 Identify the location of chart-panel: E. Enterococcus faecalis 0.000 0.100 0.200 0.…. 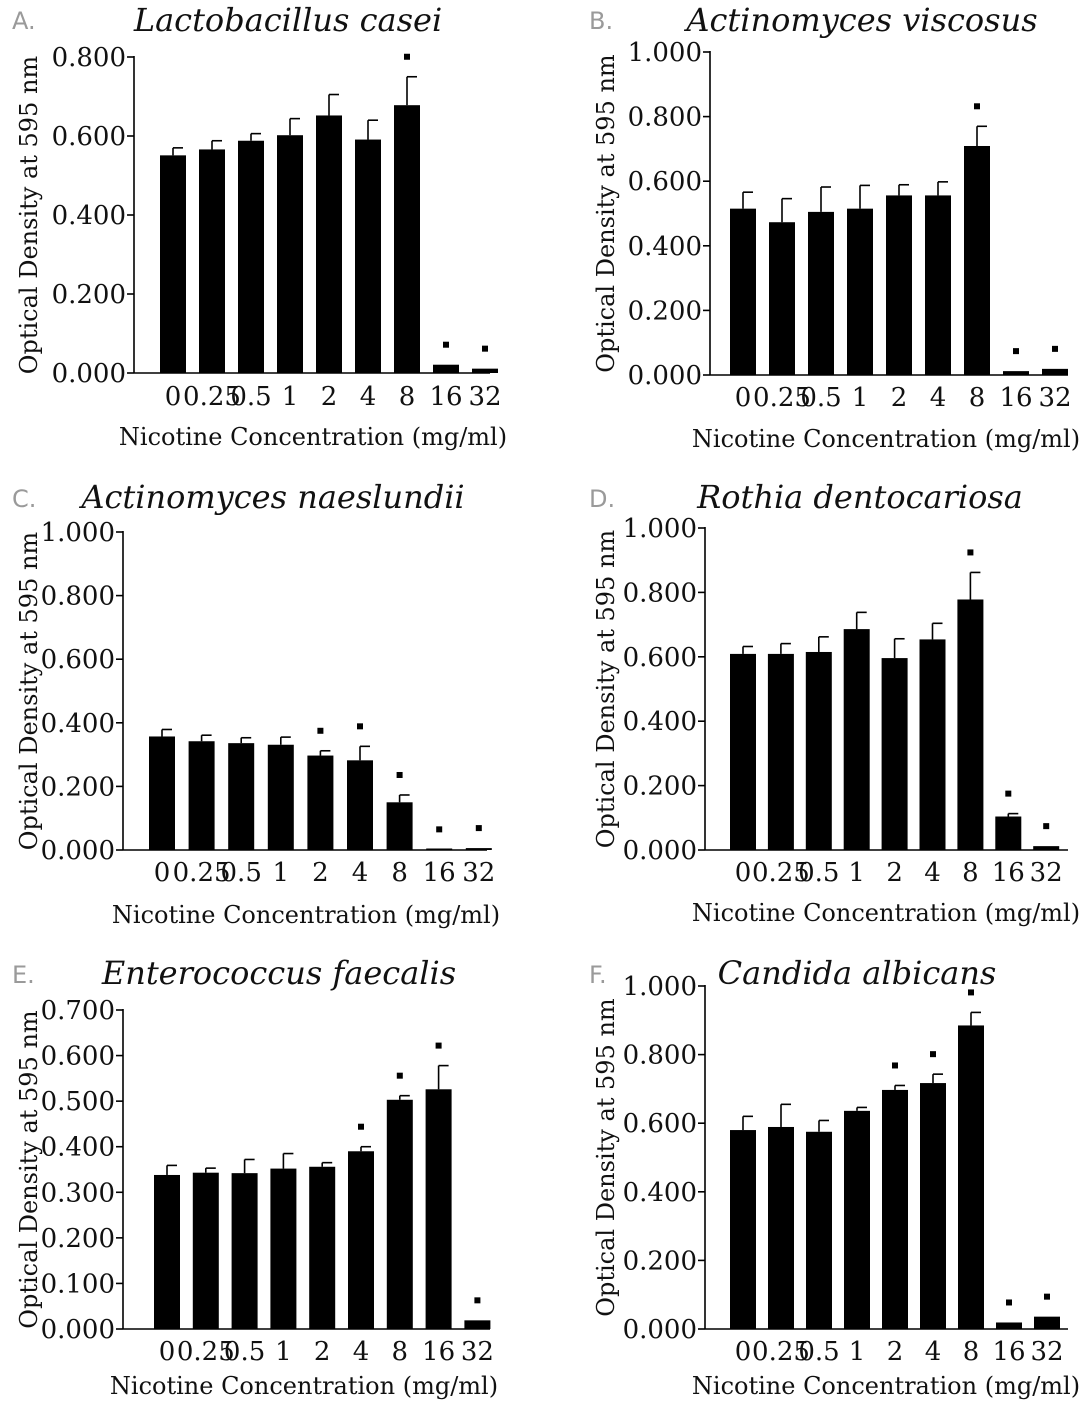
(255, 1177).